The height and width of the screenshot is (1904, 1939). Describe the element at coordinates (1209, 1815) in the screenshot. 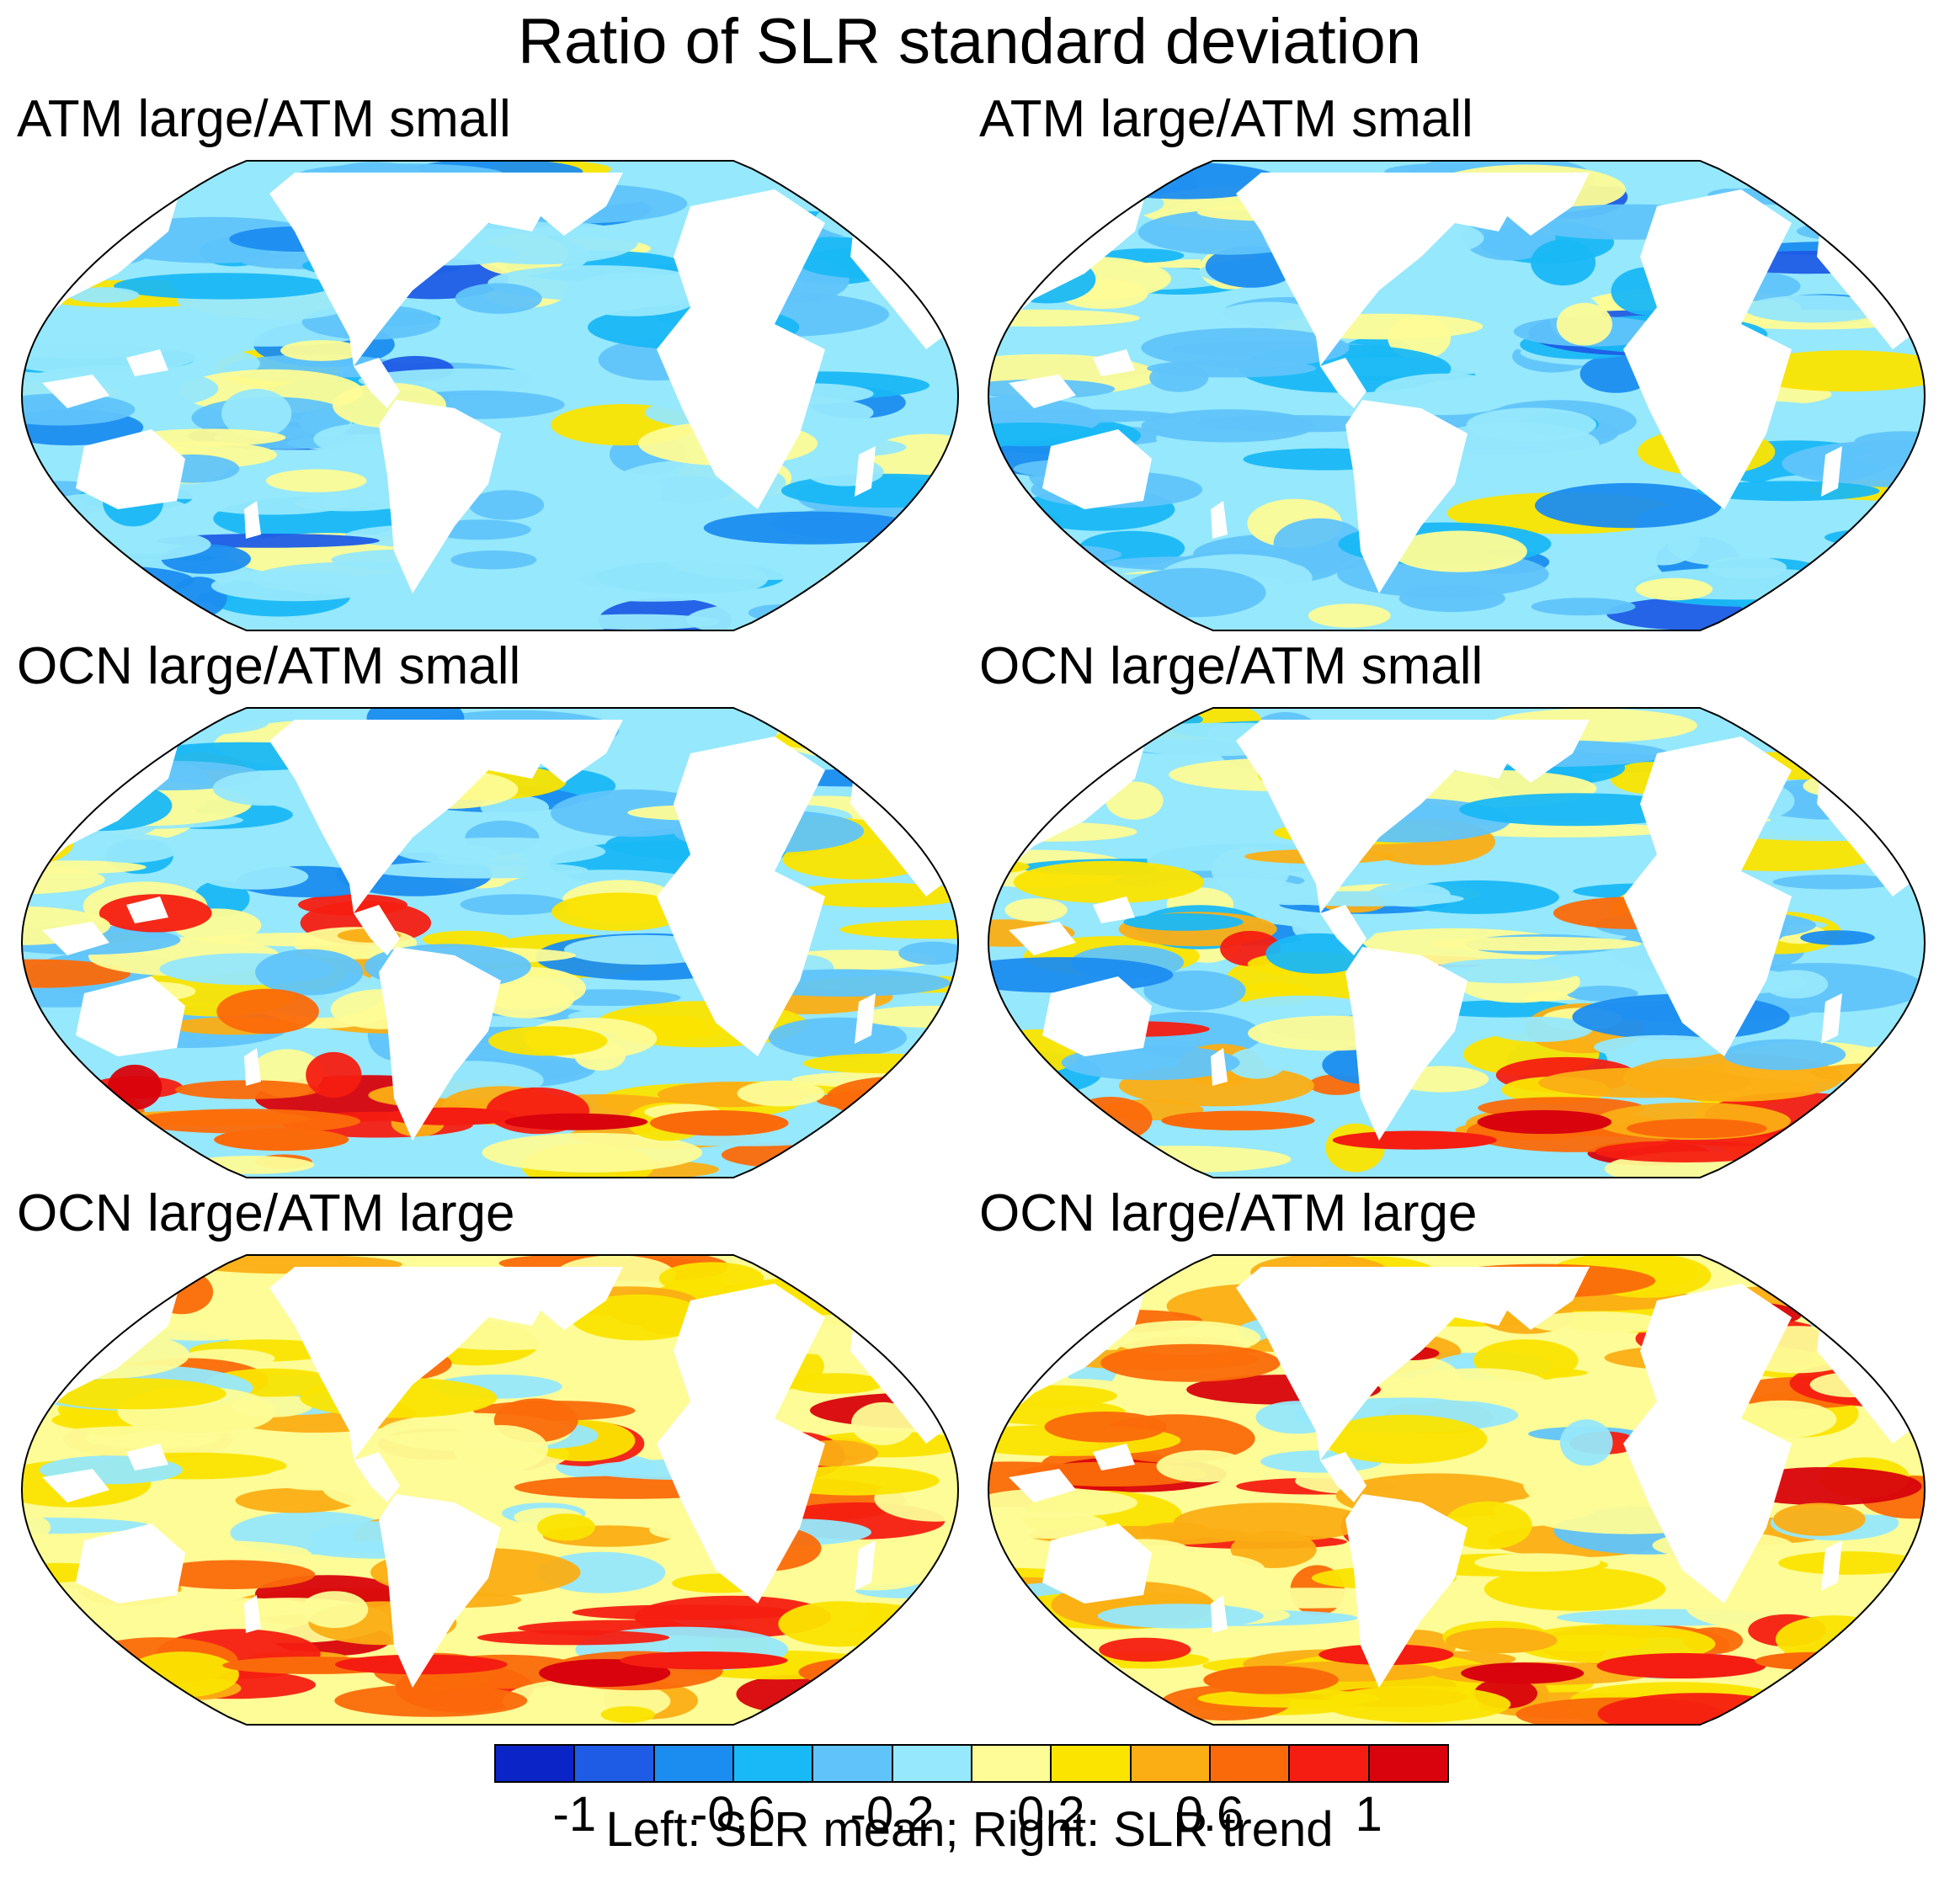

I see `colorbar-tick-label: 0.6` at that location.